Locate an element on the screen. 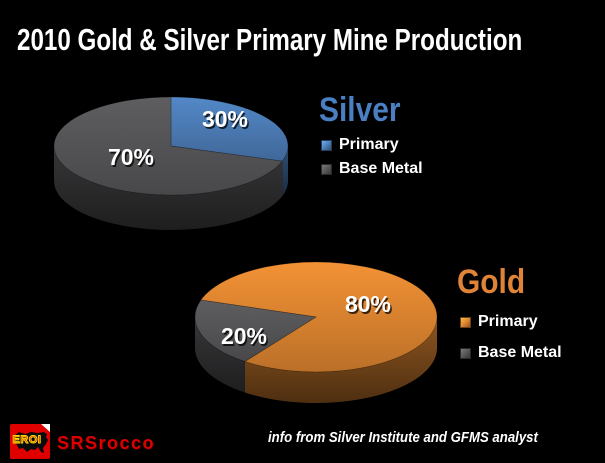 The height and width of the screenshot is (463, 605). silver-slice-label: 30% is located at coordinates (225, 119).